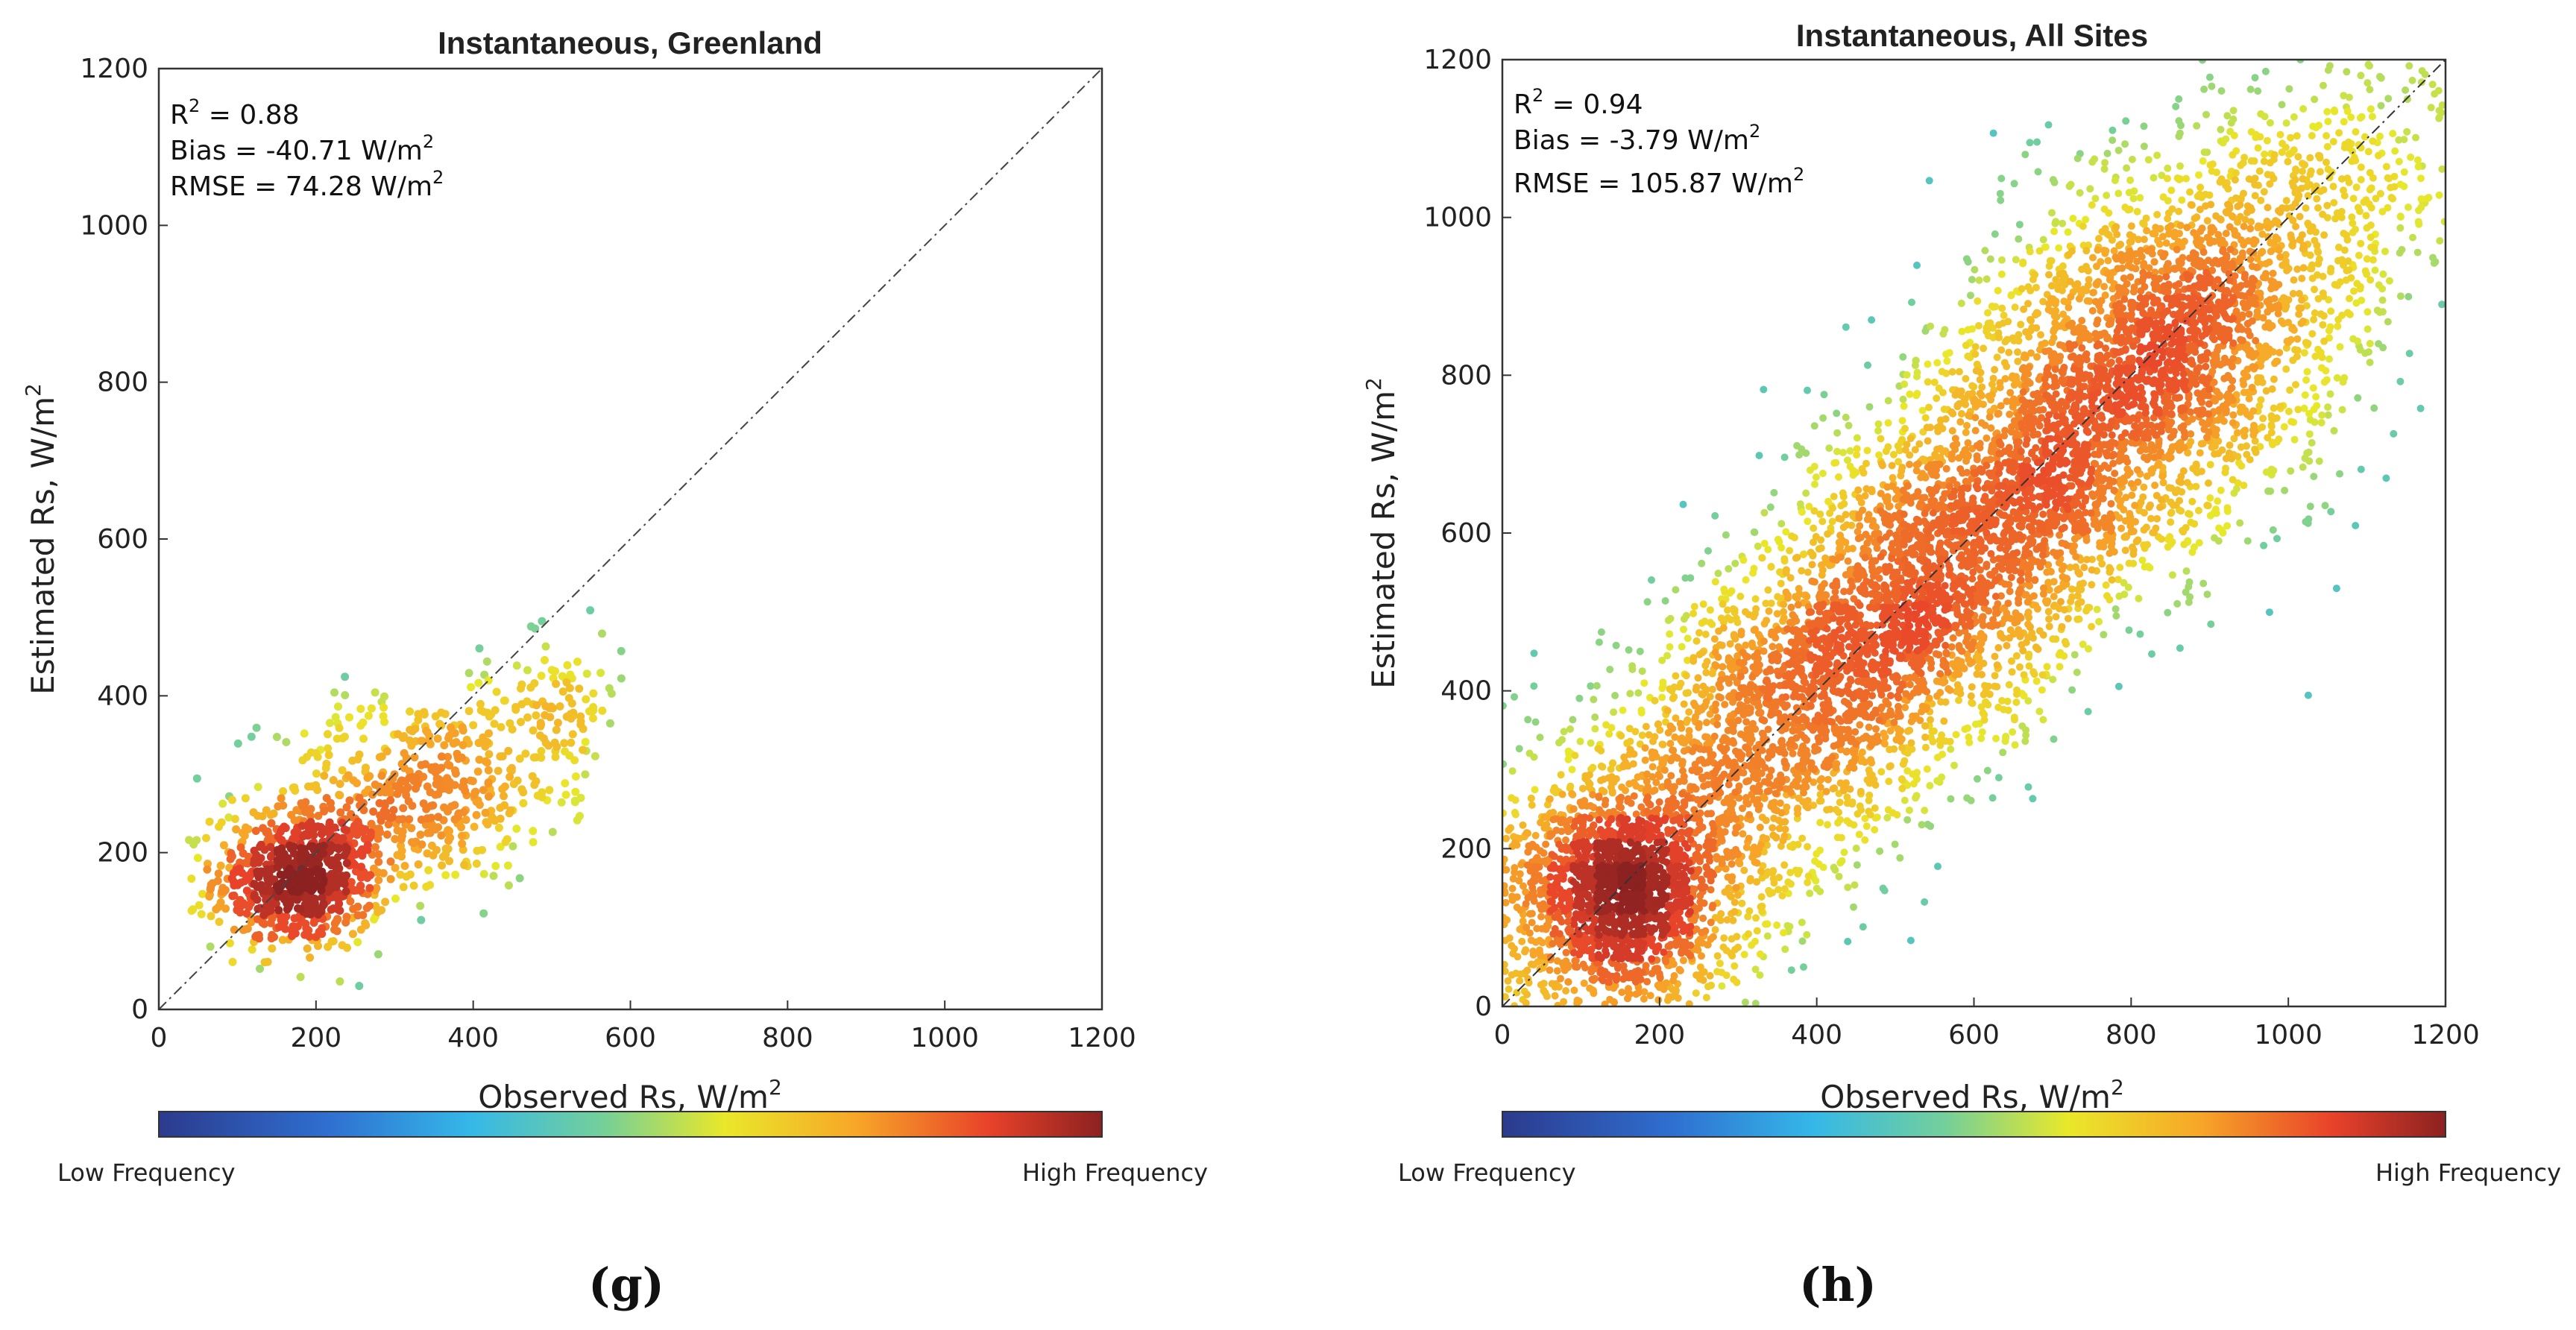  Describe the element at coordinates (626, 1285) in the screenshot. I see `panel-label: (g)` at that location.